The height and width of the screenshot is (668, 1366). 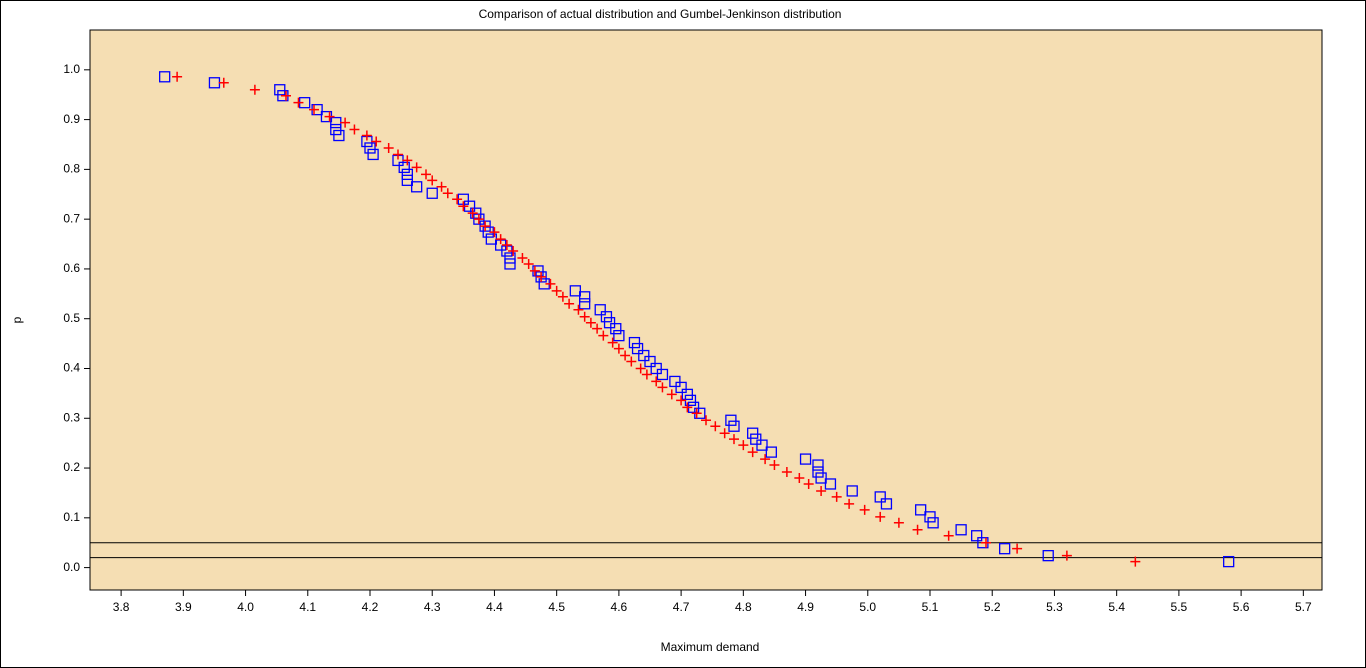 I want to click on x-tick-label: 4.5, so click(x=556, y=607).